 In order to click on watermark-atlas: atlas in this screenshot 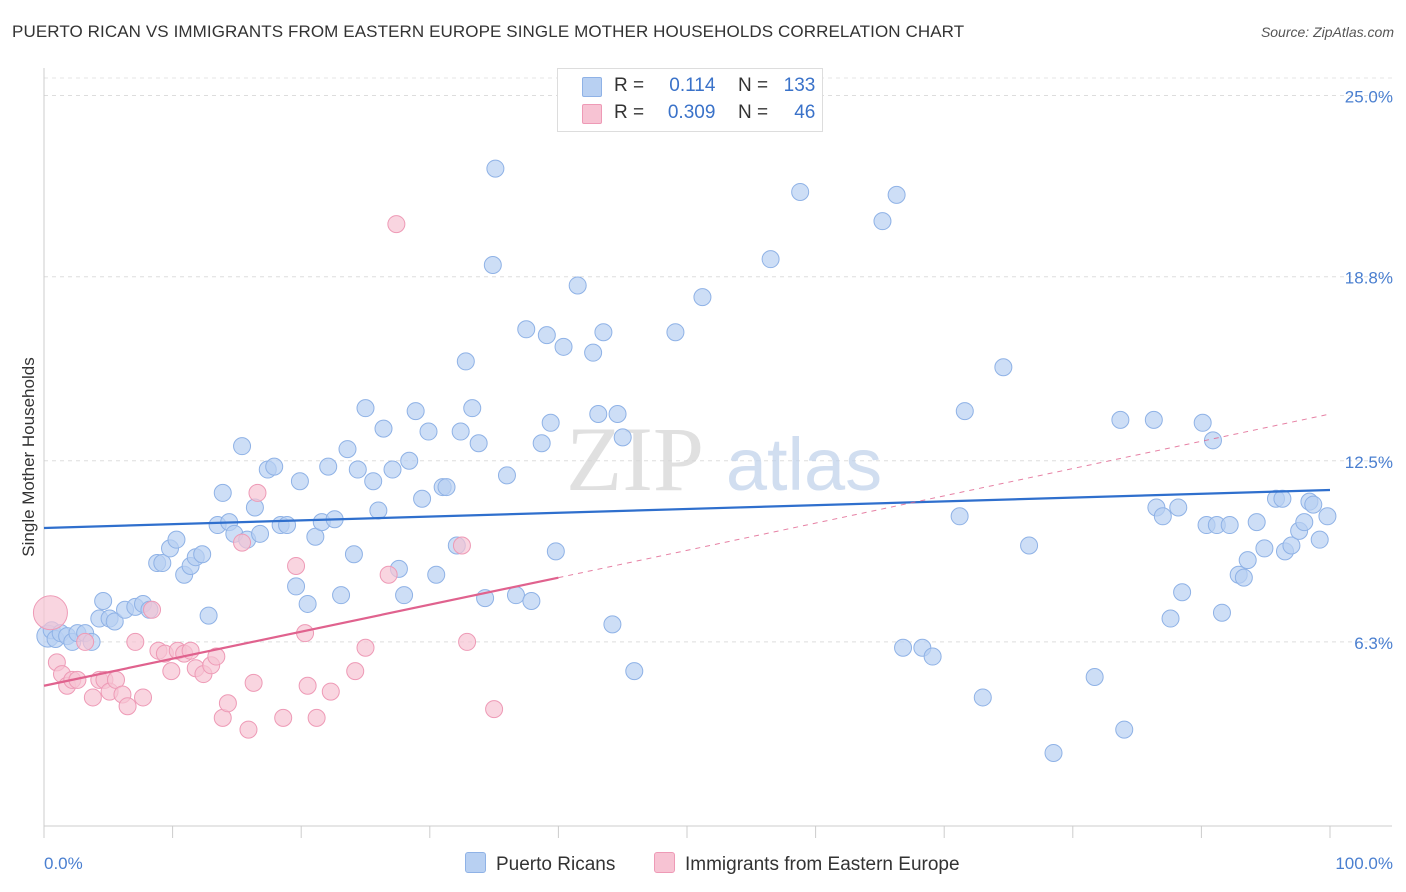, I will do `click(804, 464)`.